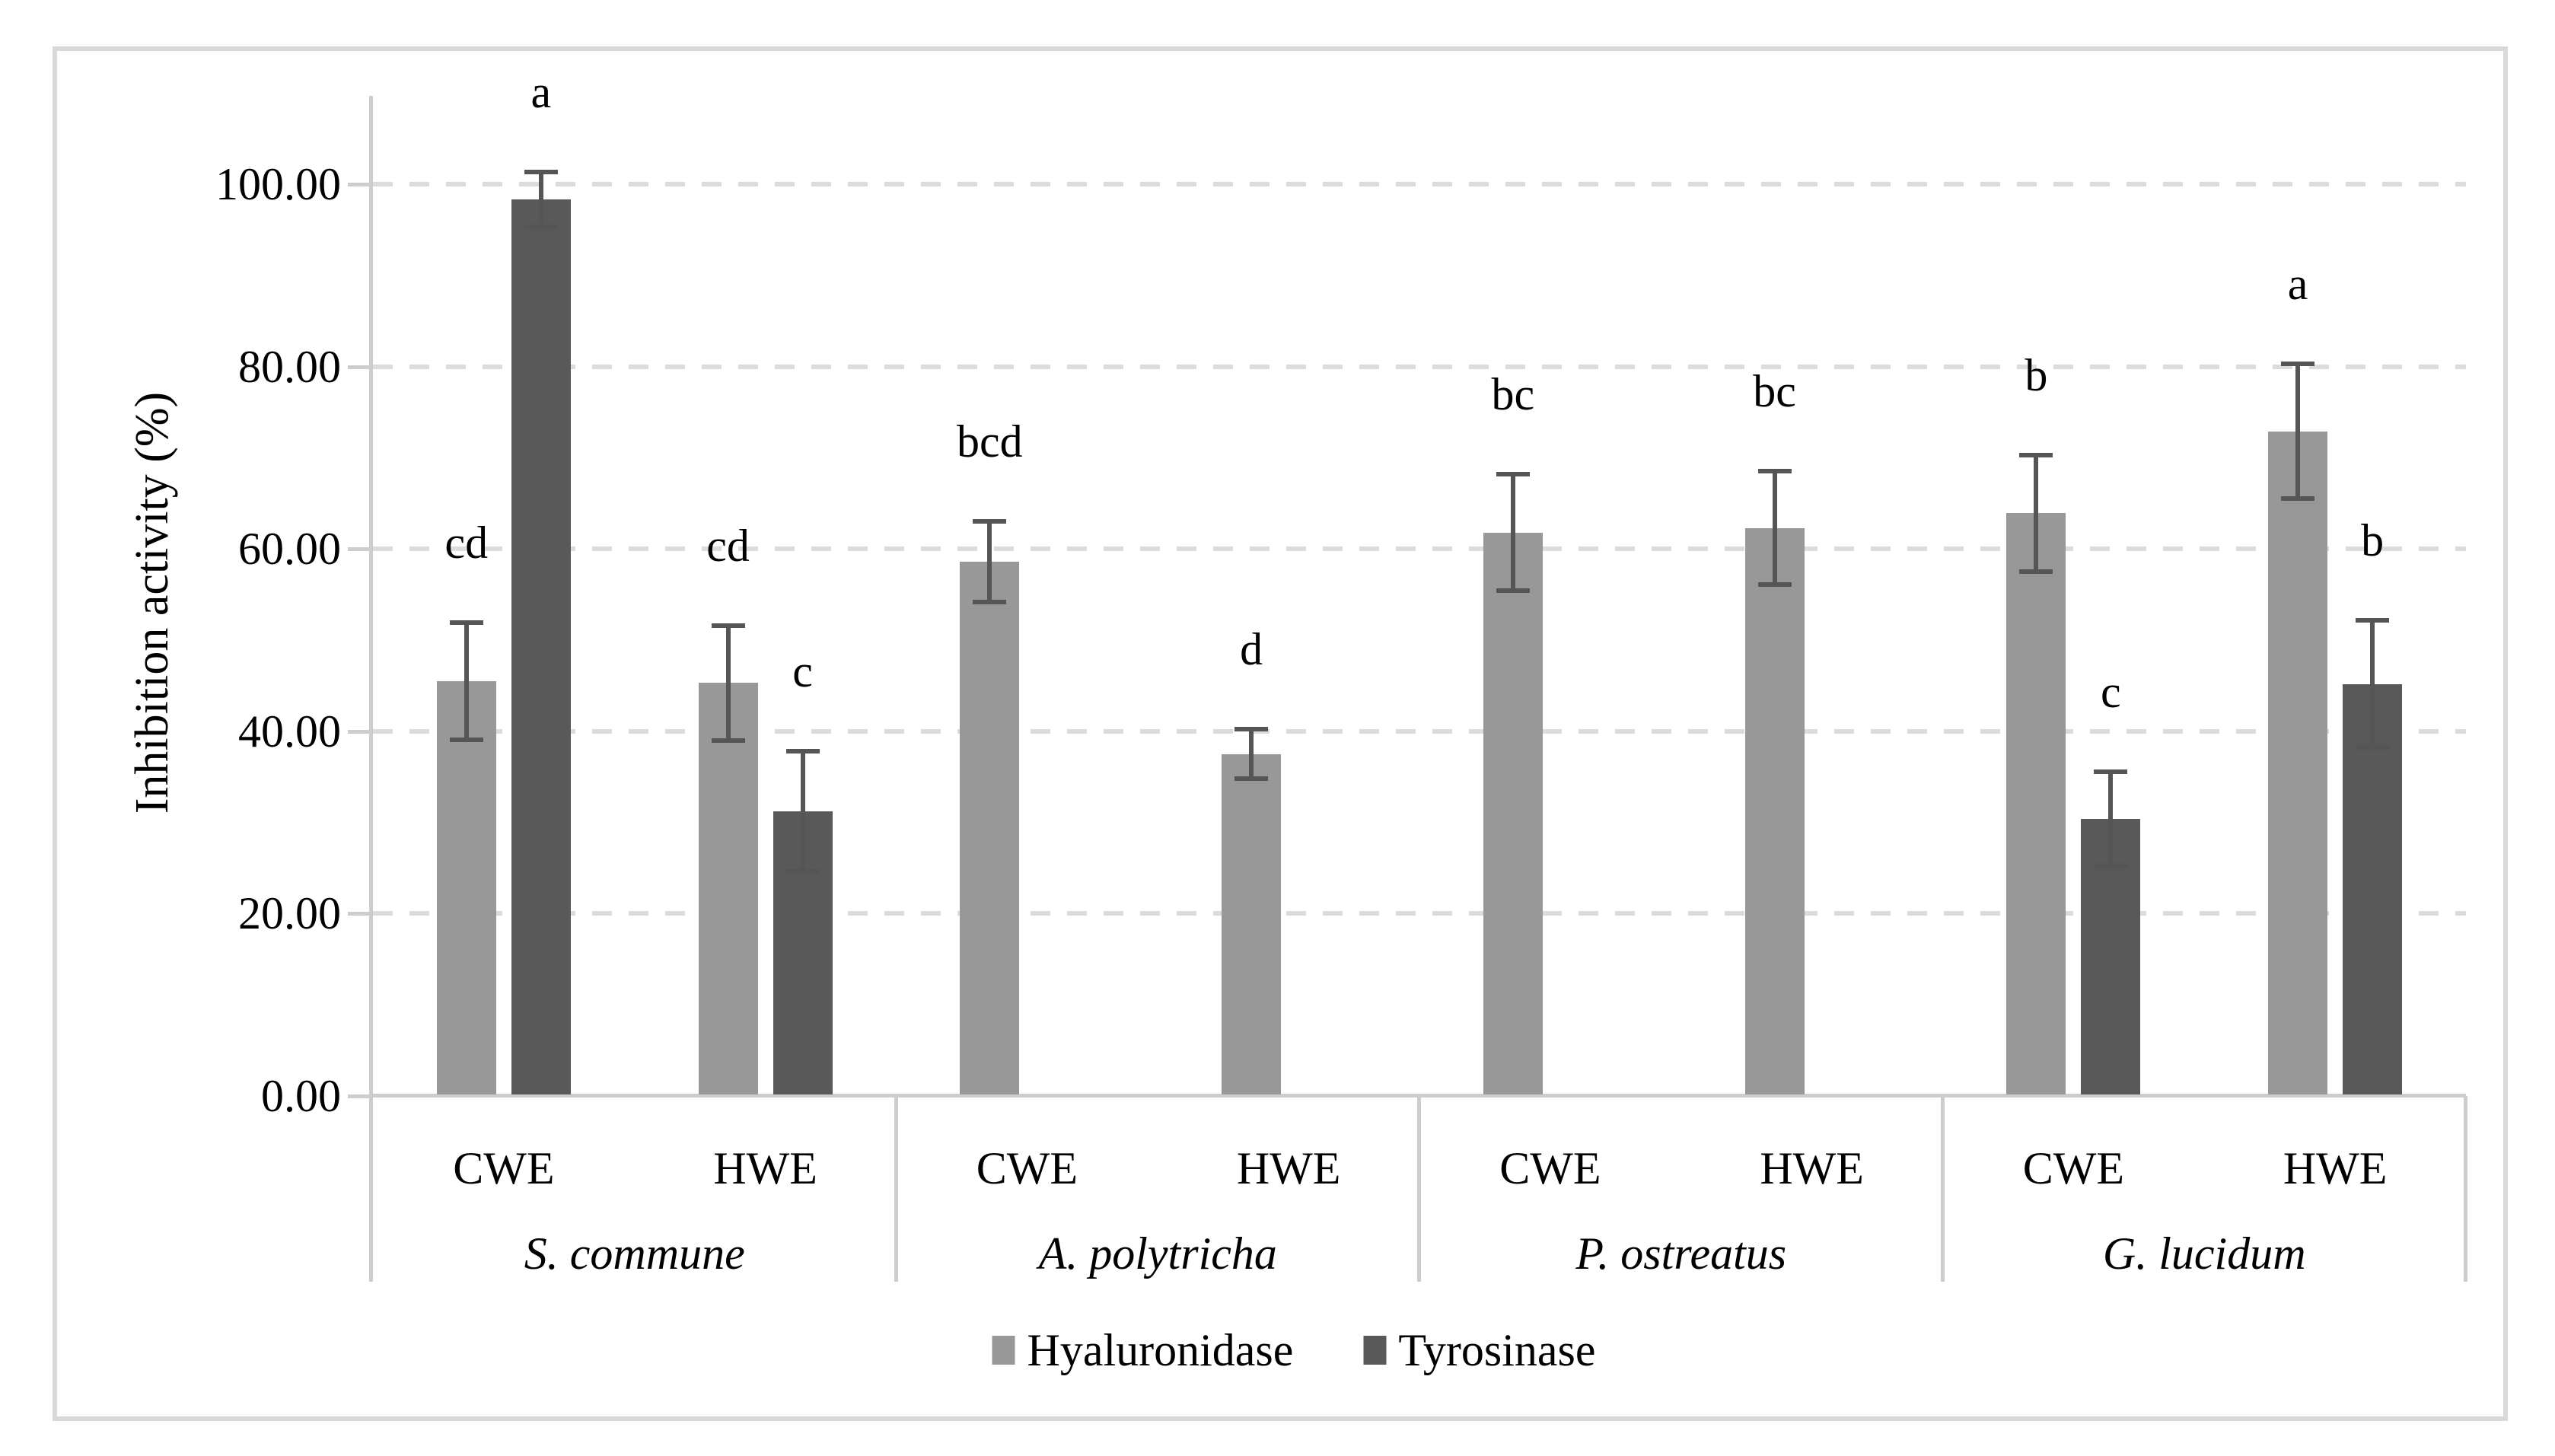  What do you see at coordinates (541, 227) in the screenshot?
I see `error-cap-bottom-tyrosinase-s-commune-cwe` at bounding box center [541, 227].